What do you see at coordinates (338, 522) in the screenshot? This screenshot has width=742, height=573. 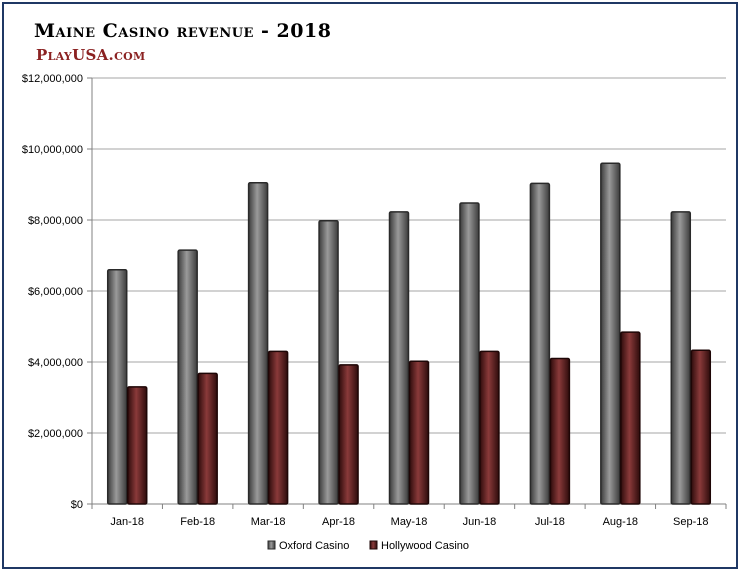 I see `x-tick-label: Apr-18` at bounding box center [338, 522].